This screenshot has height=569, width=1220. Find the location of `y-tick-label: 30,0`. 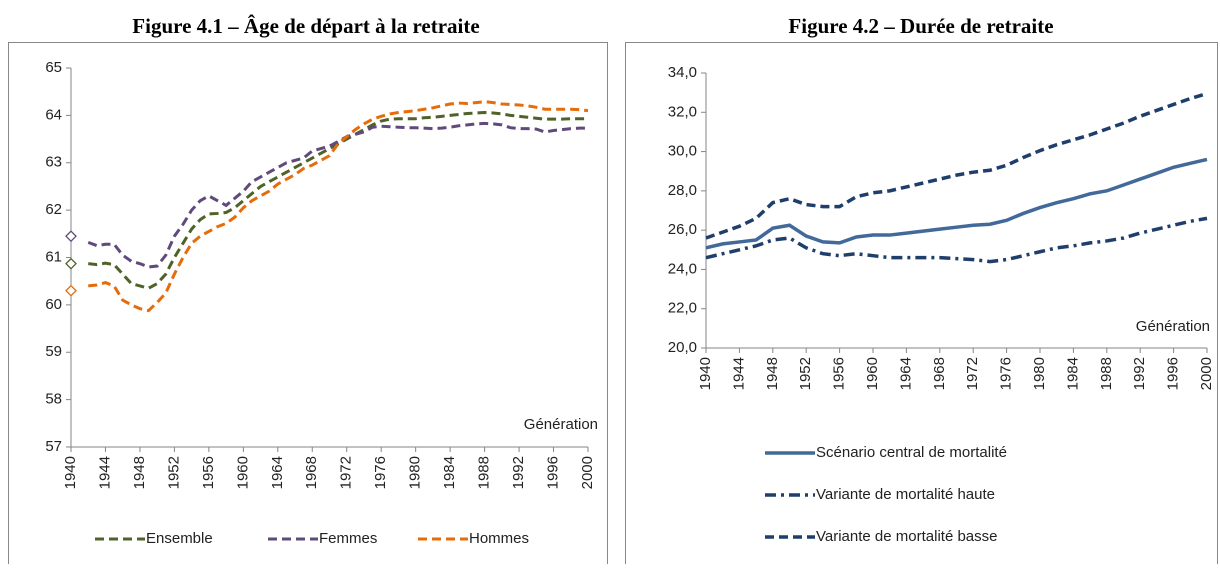

y-tick-label: 30,0 is located at coordinates (682, 151).